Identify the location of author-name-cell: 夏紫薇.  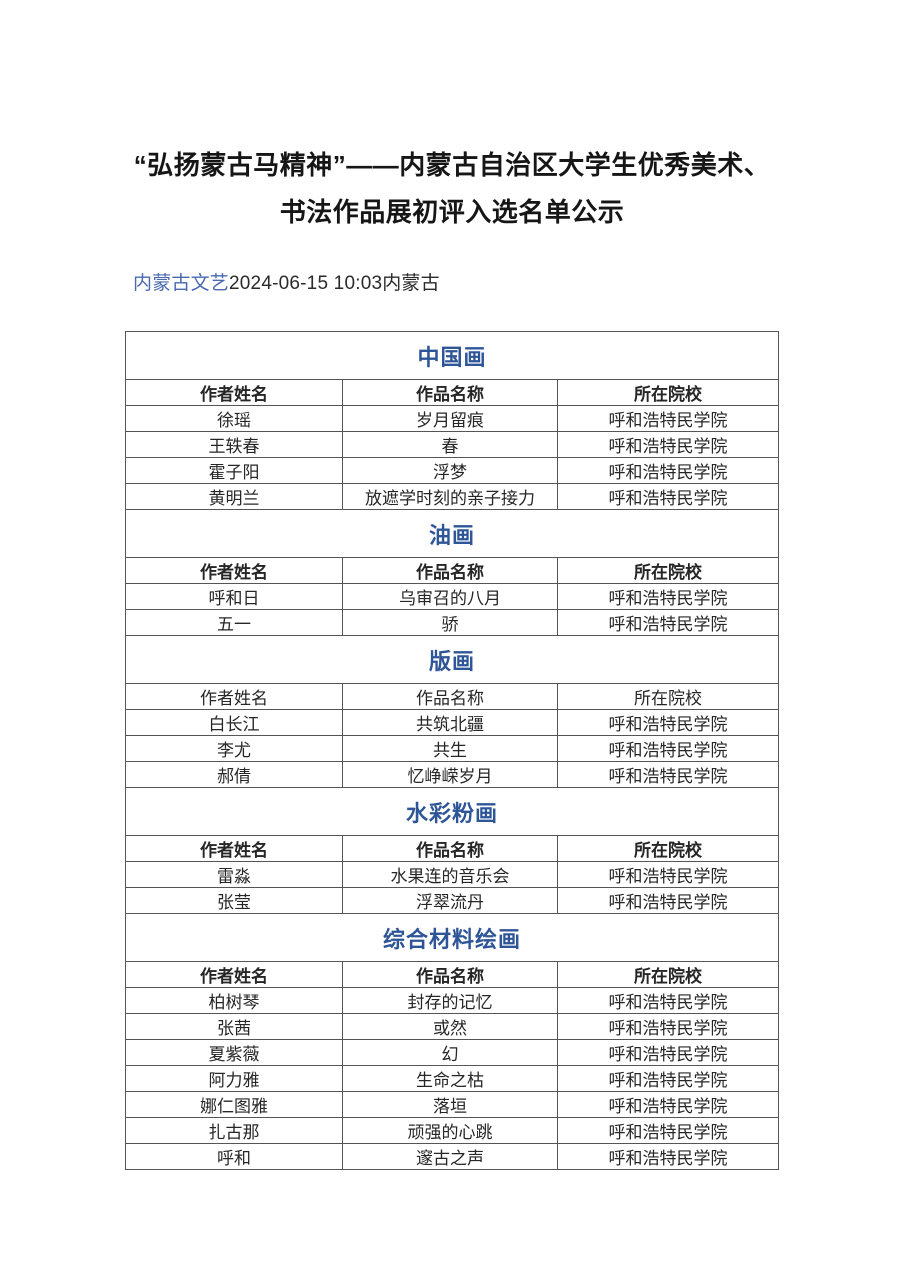
(234, 1052).